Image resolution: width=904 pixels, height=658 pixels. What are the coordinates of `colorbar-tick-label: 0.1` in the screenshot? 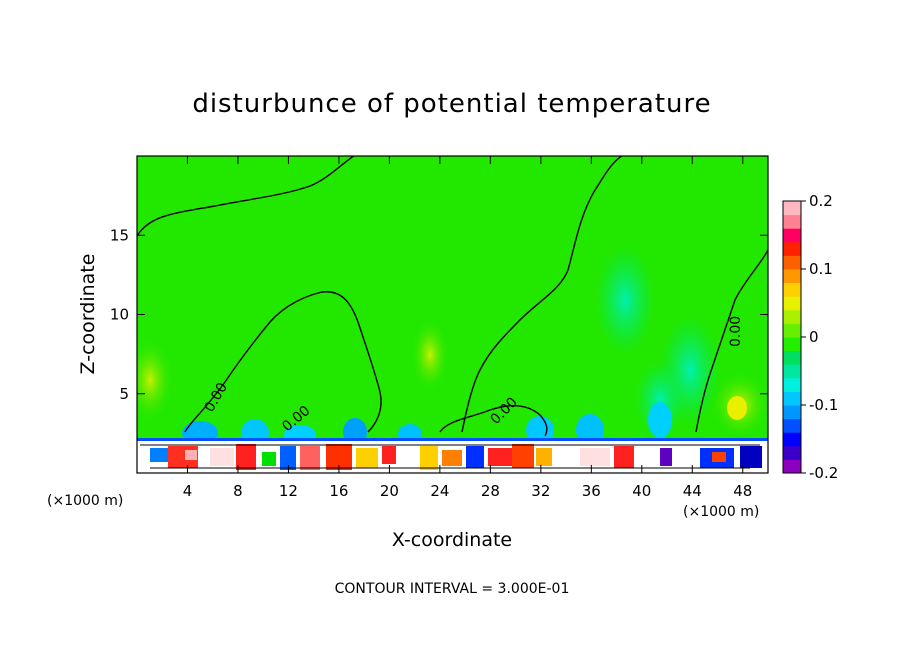 It's located at (821, 269).